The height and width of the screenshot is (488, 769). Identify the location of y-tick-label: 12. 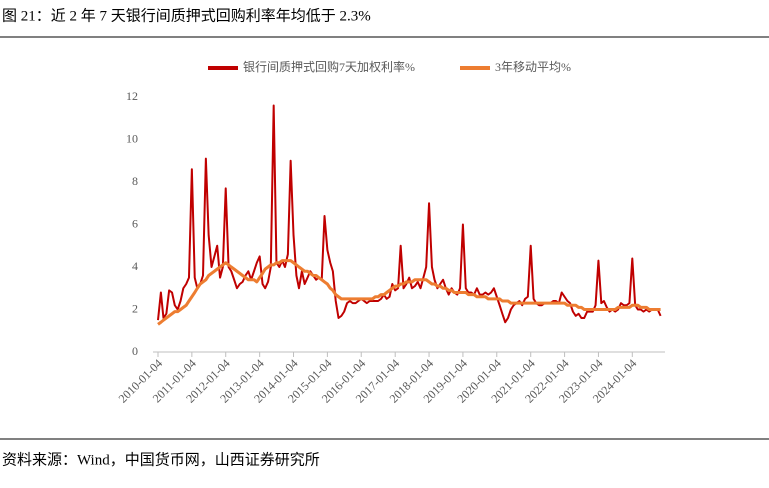
(132, 96).